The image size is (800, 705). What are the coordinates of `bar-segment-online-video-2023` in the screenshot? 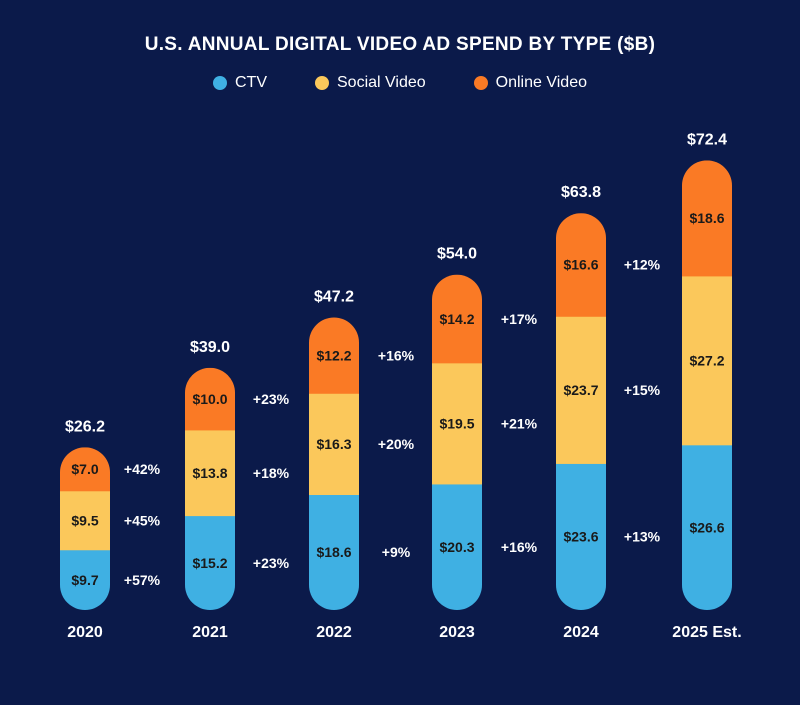 It's located at (457, 319).